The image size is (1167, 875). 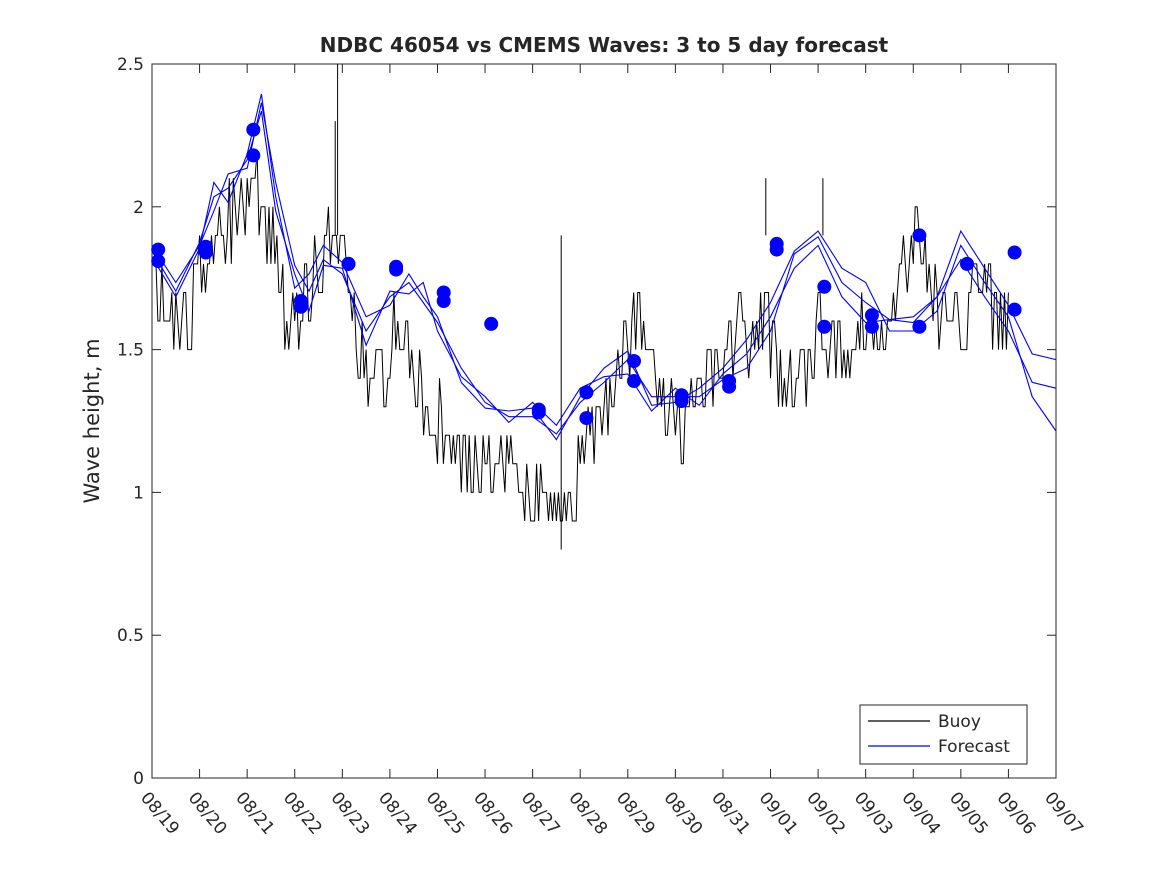 I want to click on legend-box, so click(x=943, y=734).